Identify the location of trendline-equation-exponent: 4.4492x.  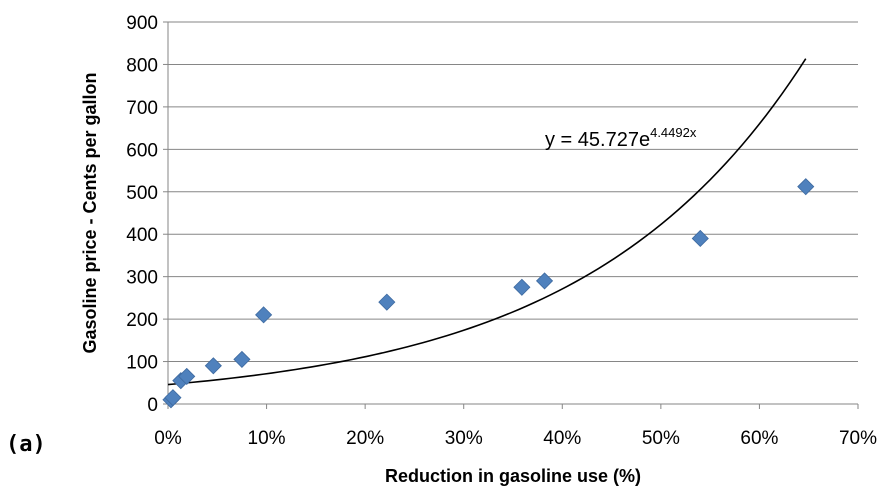
(673, 132).